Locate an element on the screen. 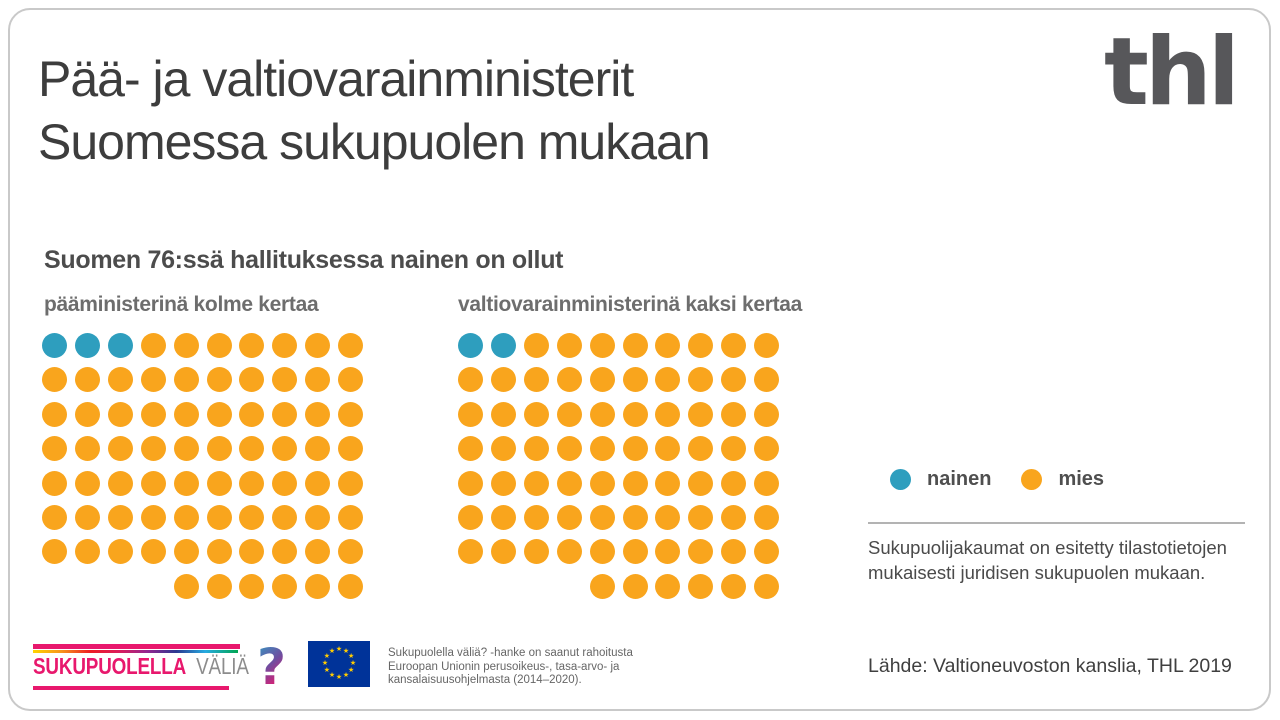  chart2-dot-matrix is located at coordinates (619, 466).